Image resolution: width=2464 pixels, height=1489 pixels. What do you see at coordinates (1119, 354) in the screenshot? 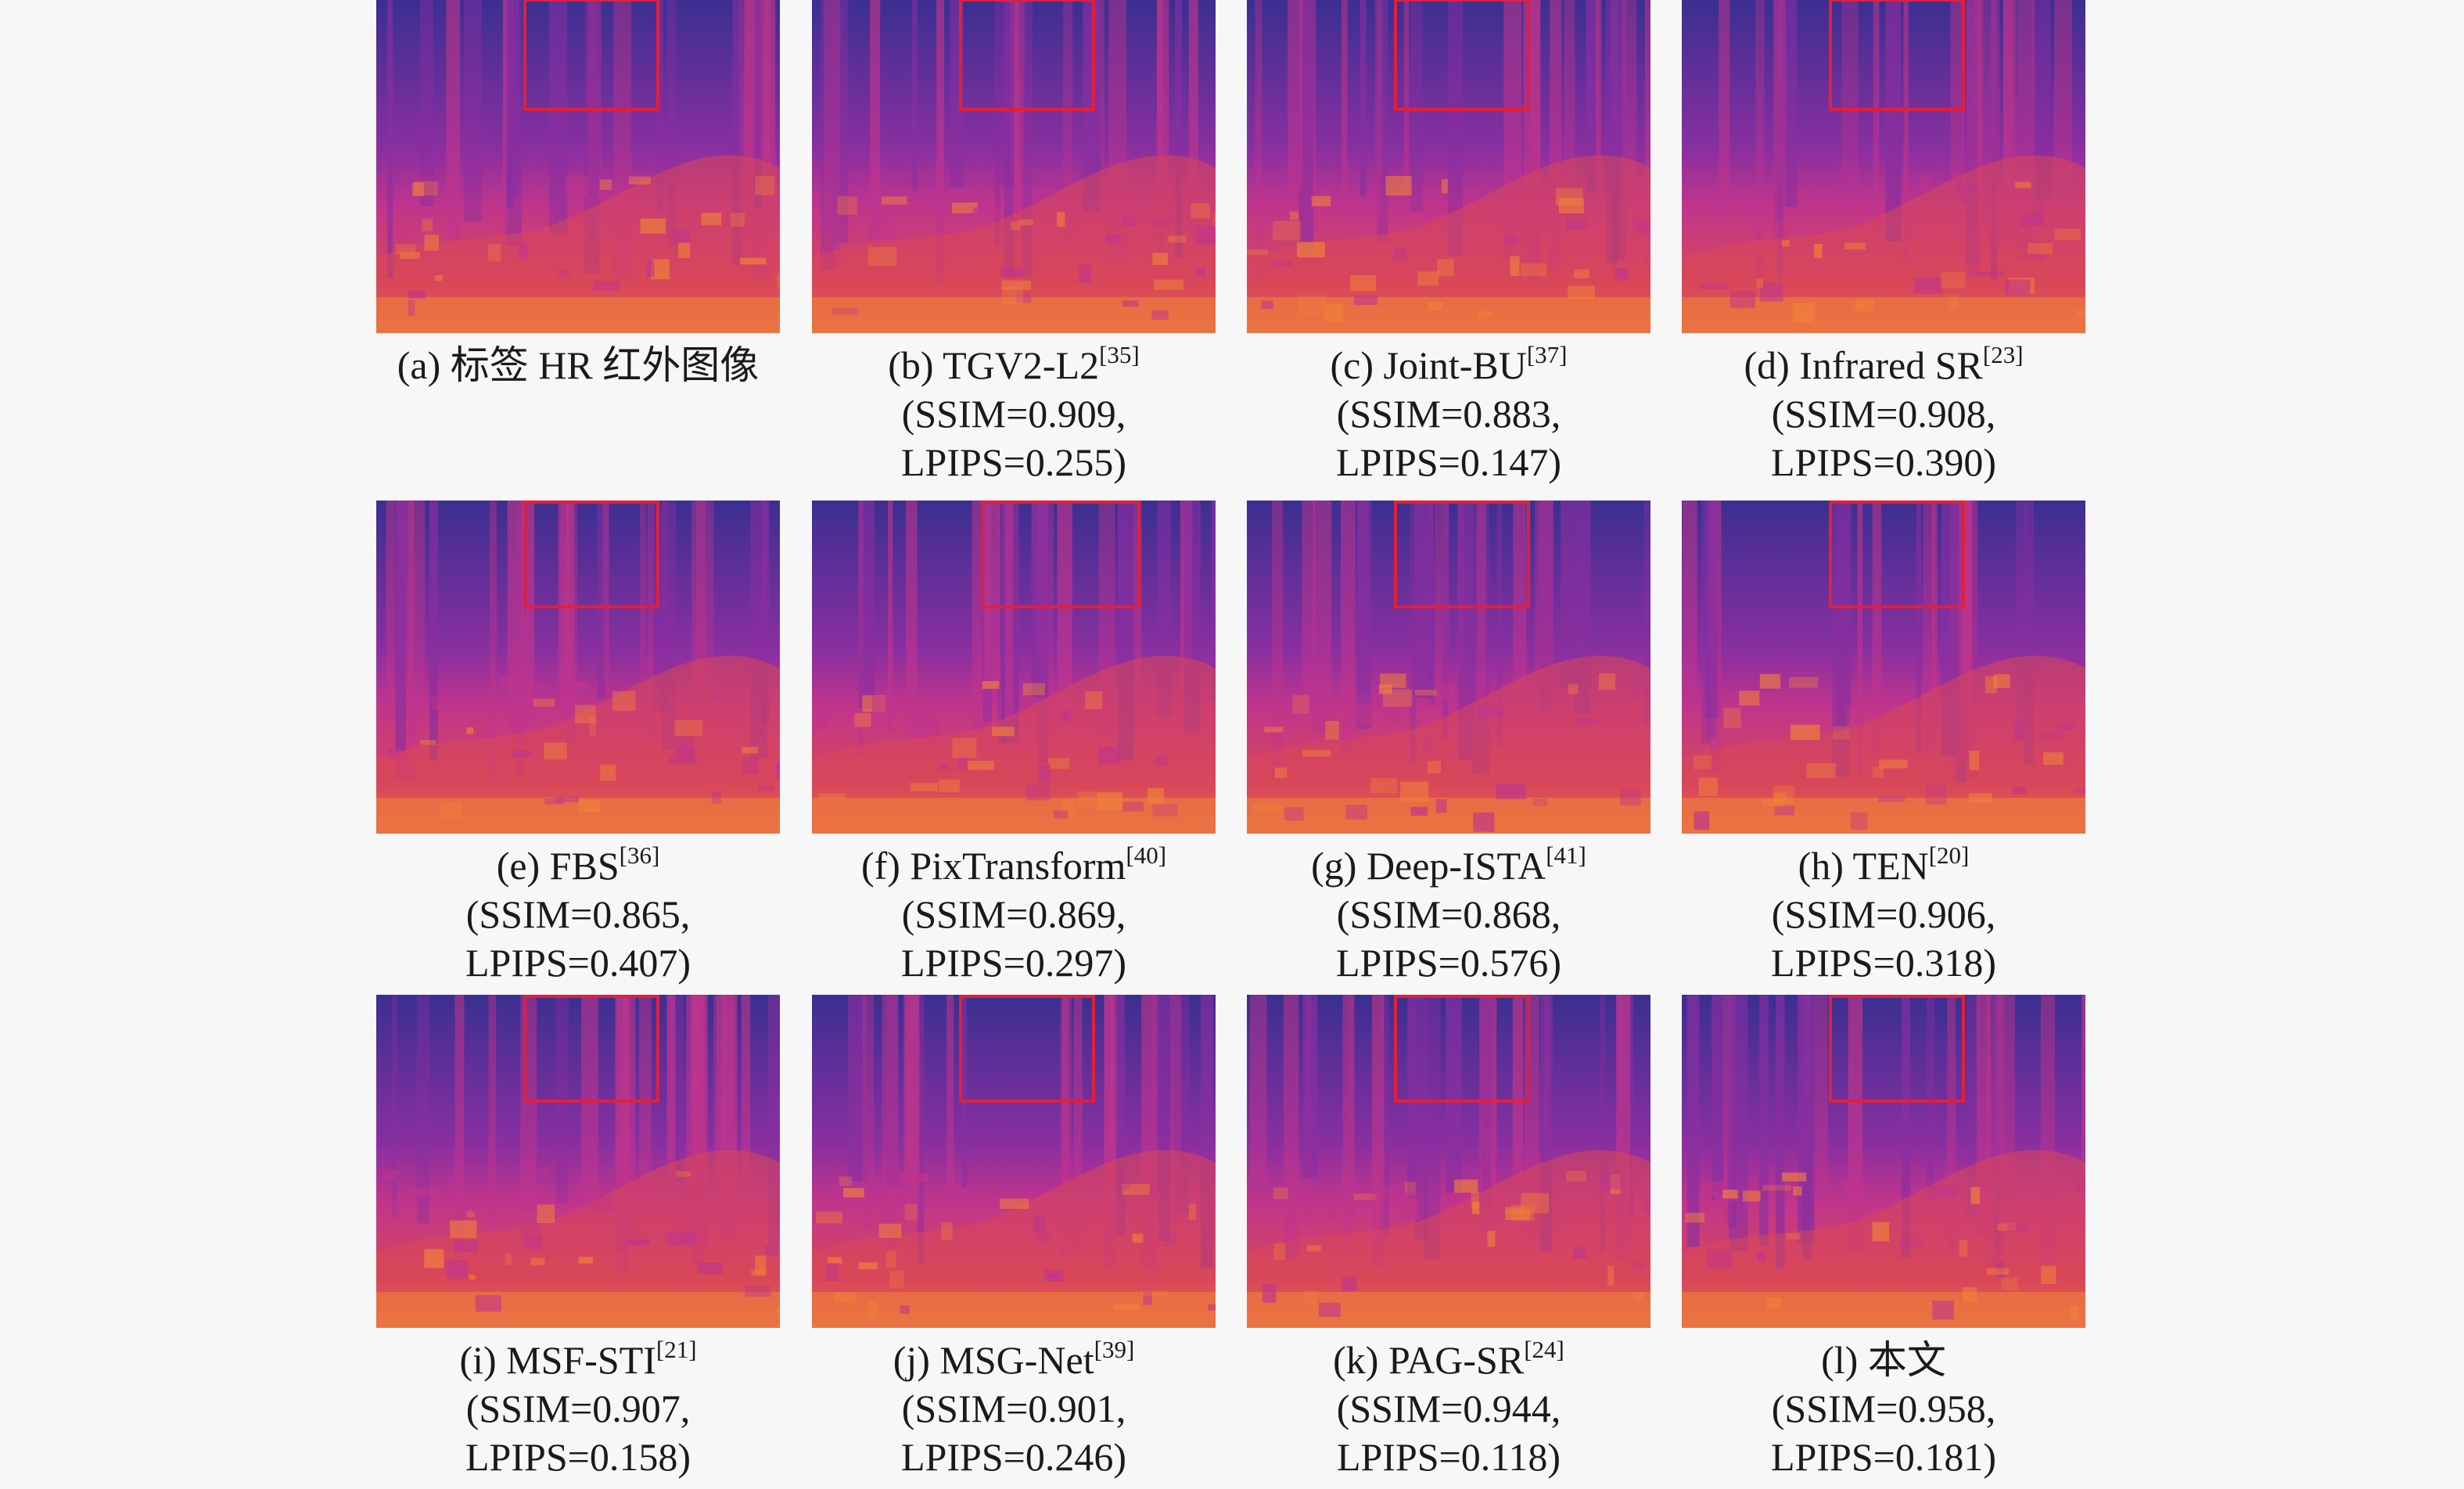
I see `citation-ref: [35]` at bounding box center [1119, 354].